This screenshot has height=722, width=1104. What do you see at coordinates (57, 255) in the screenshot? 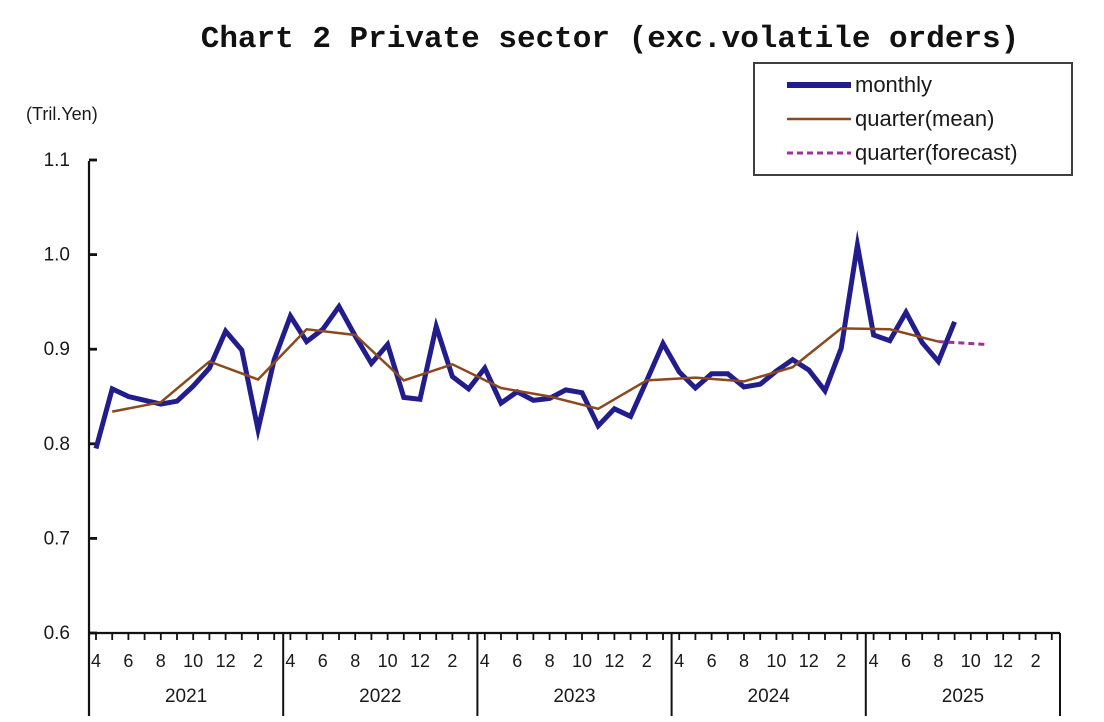
I see `y-tick-label: 1.0` at bounding box center [57, 255].